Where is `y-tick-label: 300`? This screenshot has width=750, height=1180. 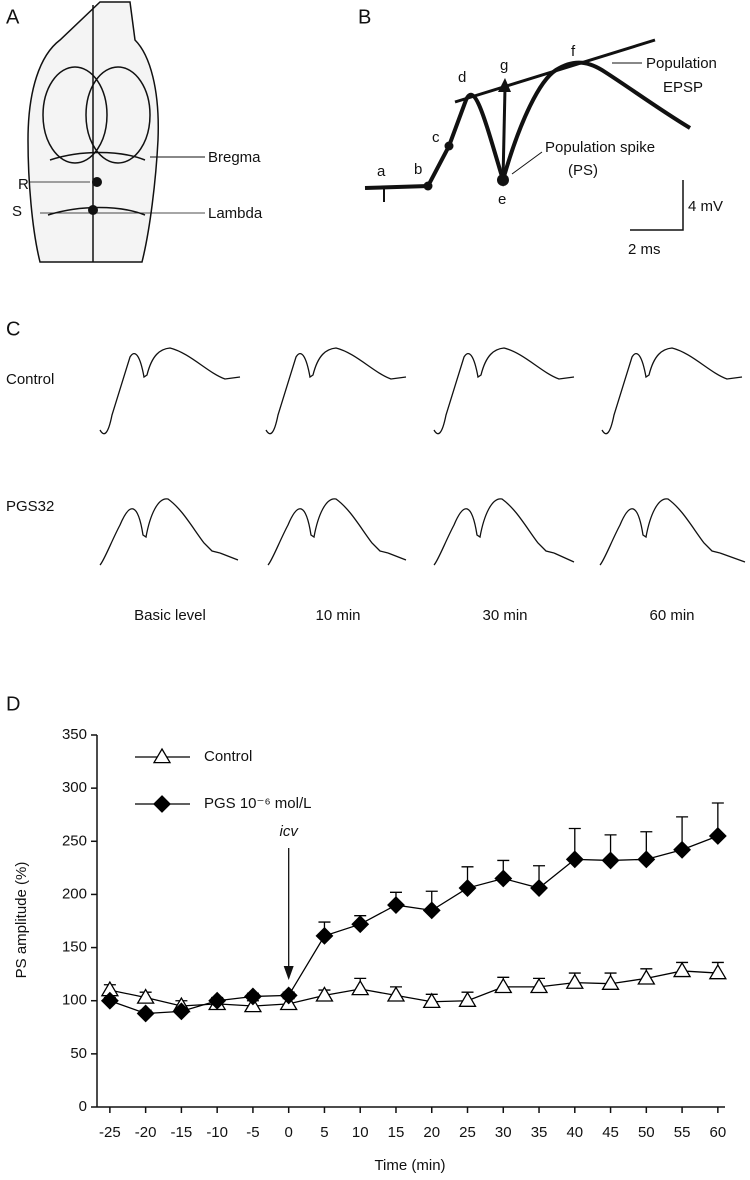
y-tick-label: 300 is located at coordinates (74, 787).